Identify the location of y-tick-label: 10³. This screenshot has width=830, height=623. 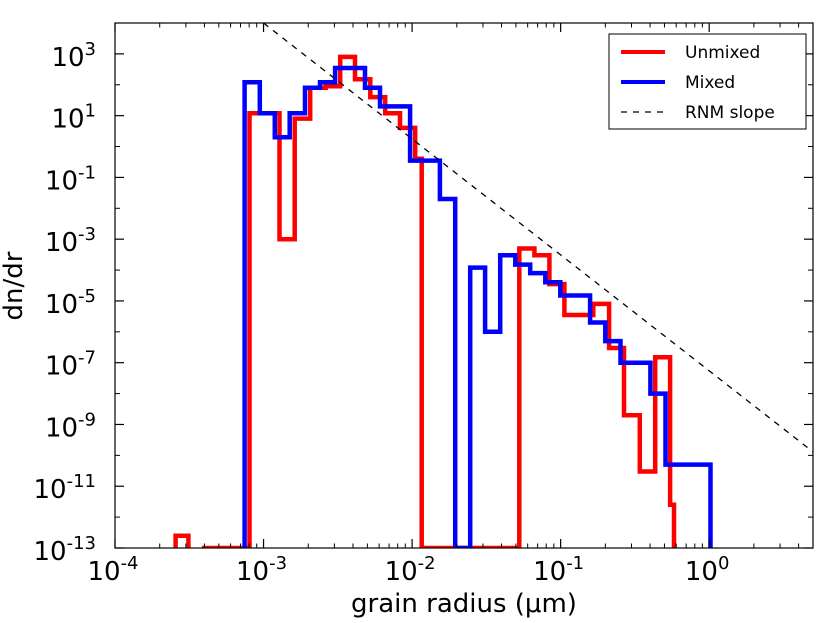
(73, 56).